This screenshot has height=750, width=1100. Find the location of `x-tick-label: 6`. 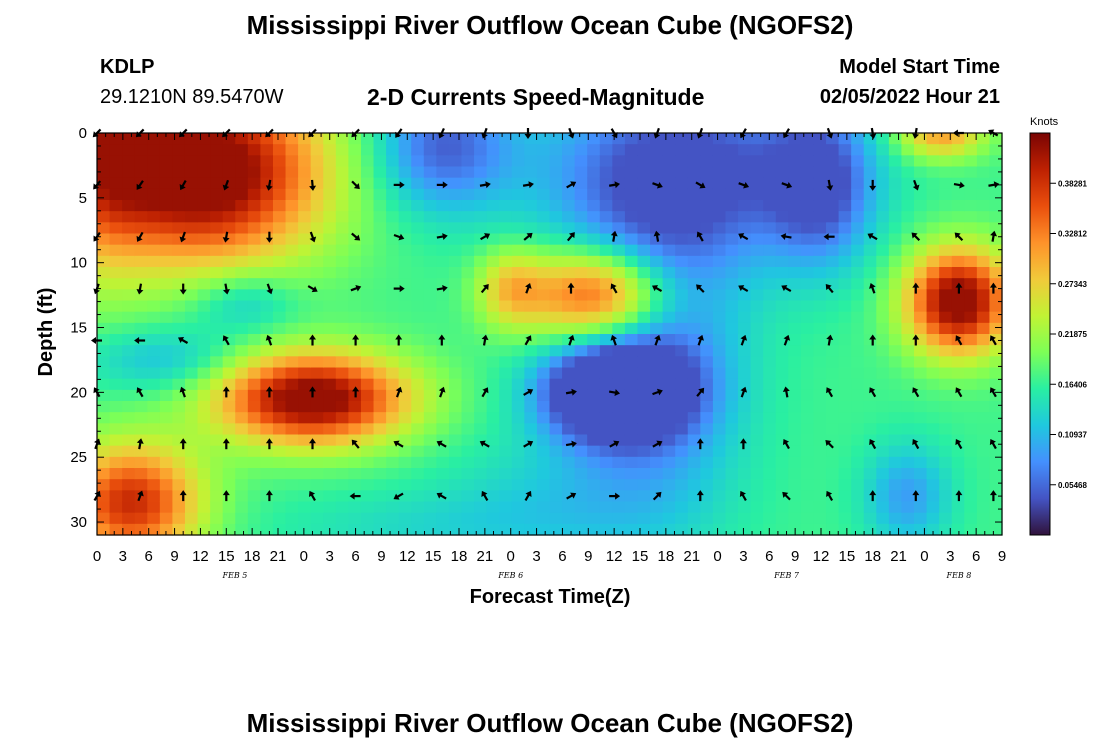

x-tick-label: 6 is located at coordinates (976, 556).